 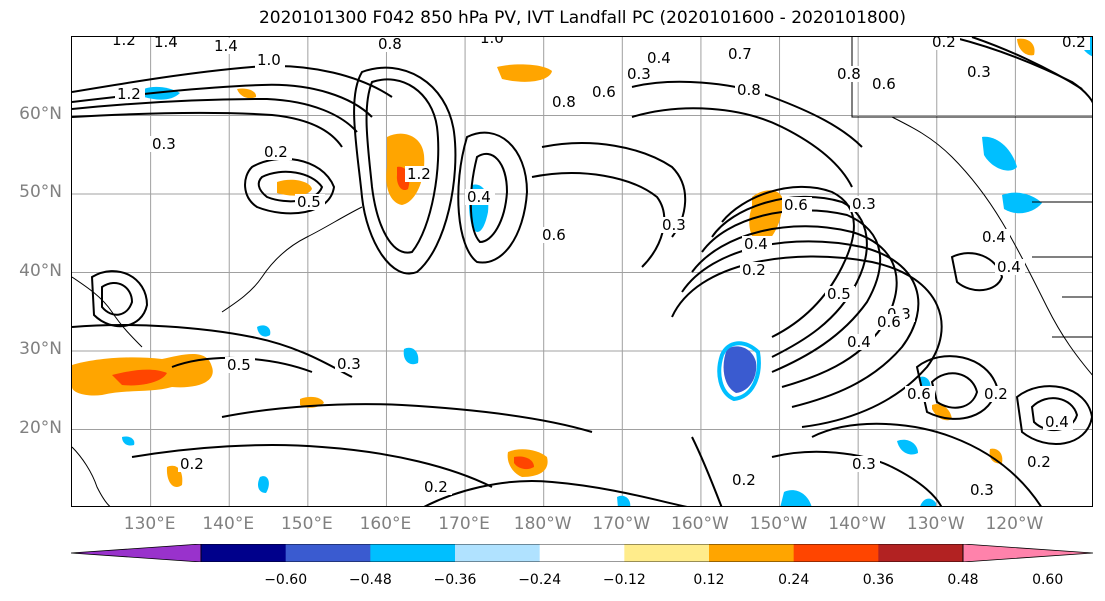 What do you see at coordinates (935, 524) in the screenshot?
I see `longitude-label: 130°W` at bounding box center [935, 524].